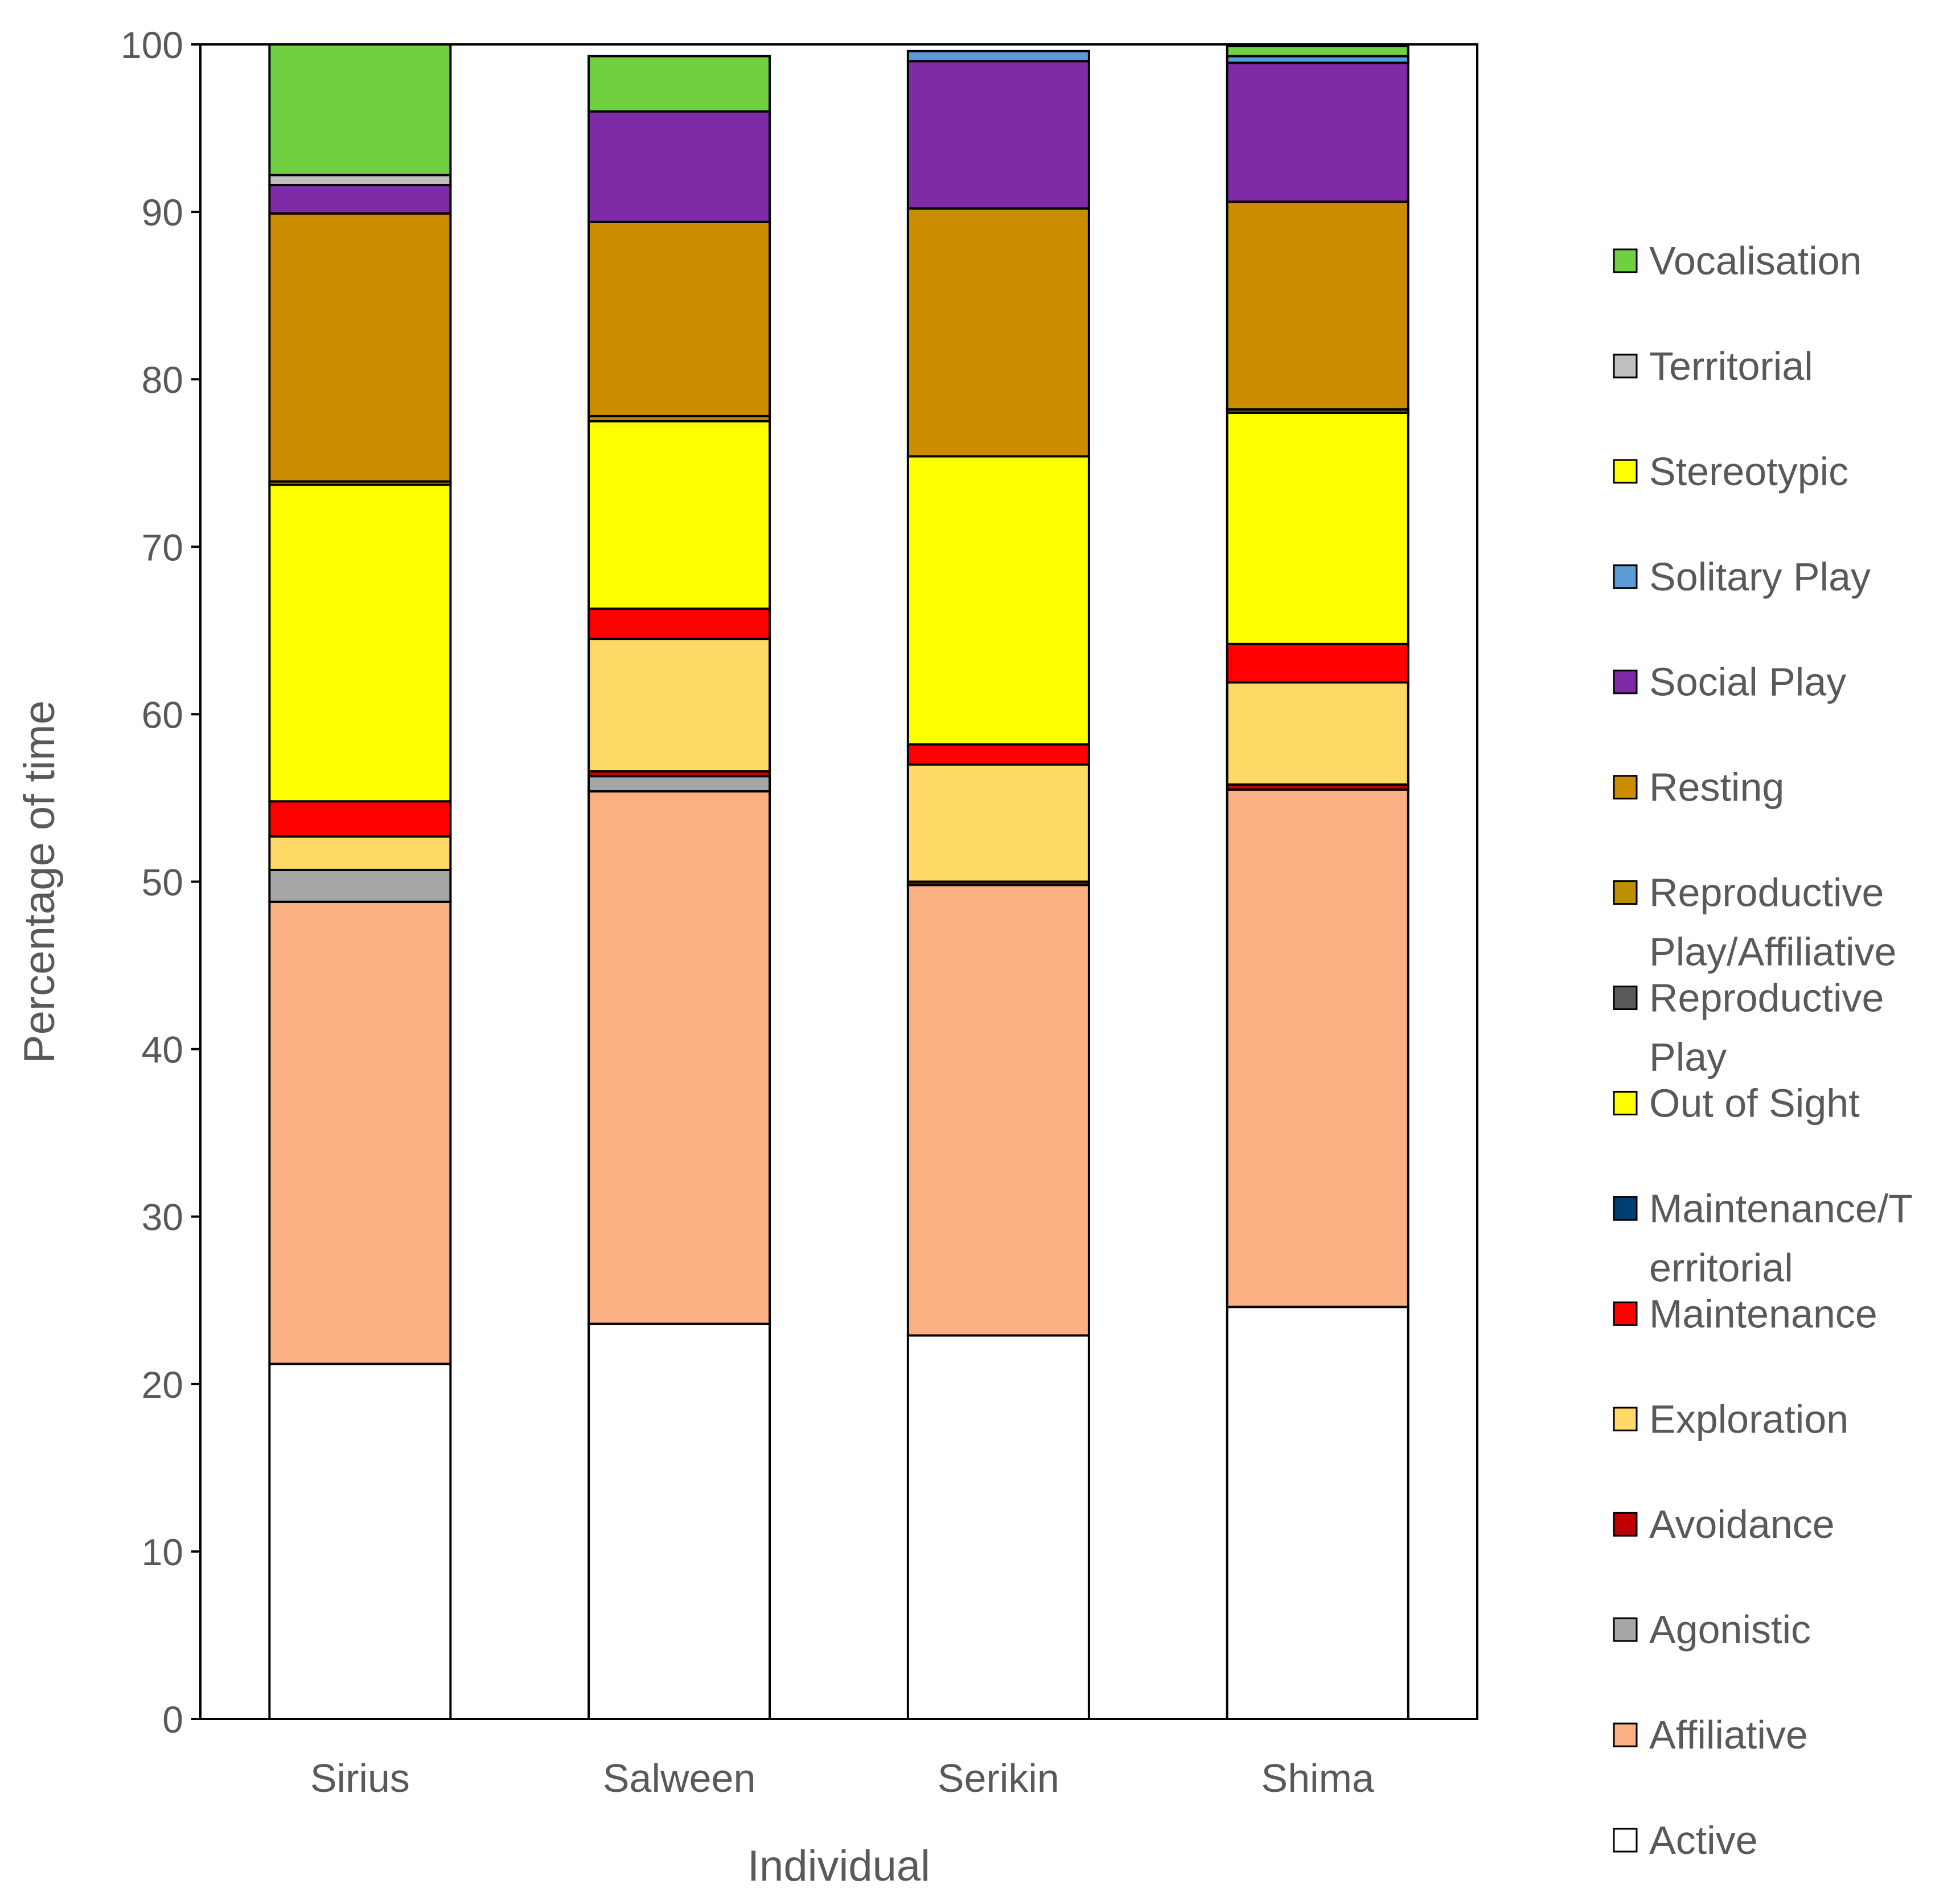 This screenshot has width=1960, height=1896. Describe the element at coordinates (1710, 1735) in the screenshot. I see `legend-item-affiliative: Affiliative` at that location.